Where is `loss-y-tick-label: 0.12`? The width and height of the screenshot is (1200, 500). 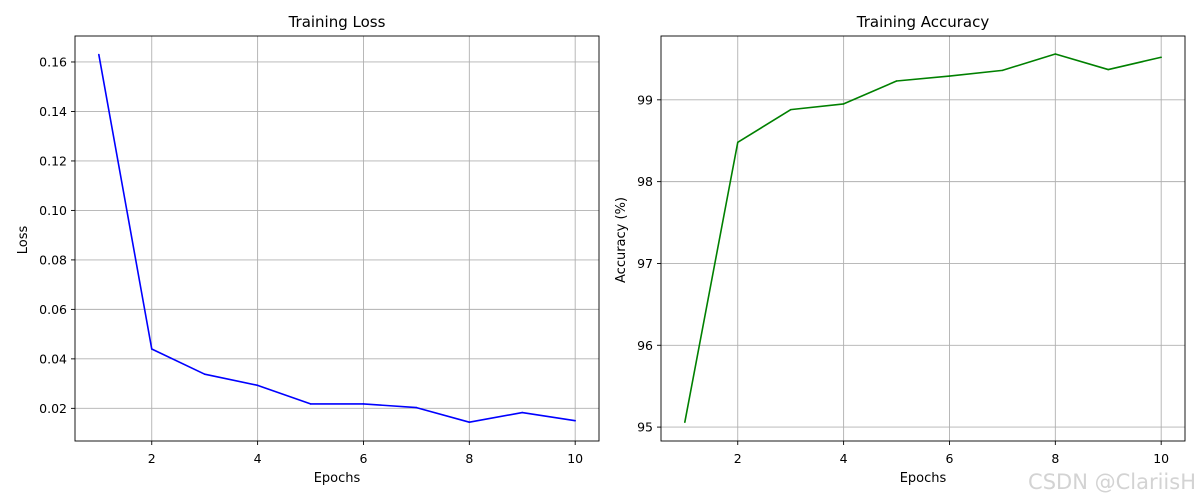 loss-y-tick-label: 0.12 is located at coordinates (53, 160).